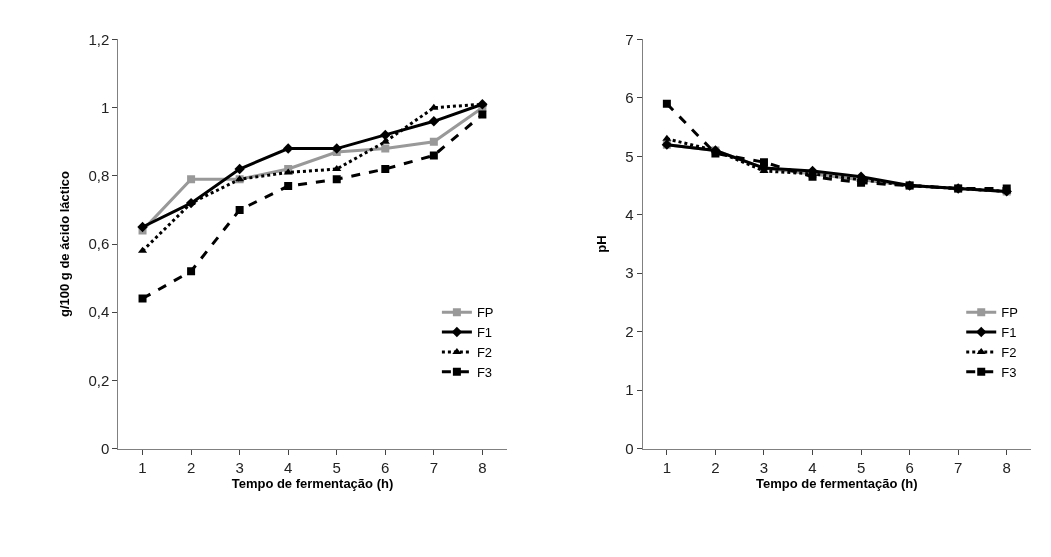 The height and width of the screenshot is (557, 1051). Describe the element at coordinates (629, 273) in the screenshot. I see `y-tick-label: 3` at that location.